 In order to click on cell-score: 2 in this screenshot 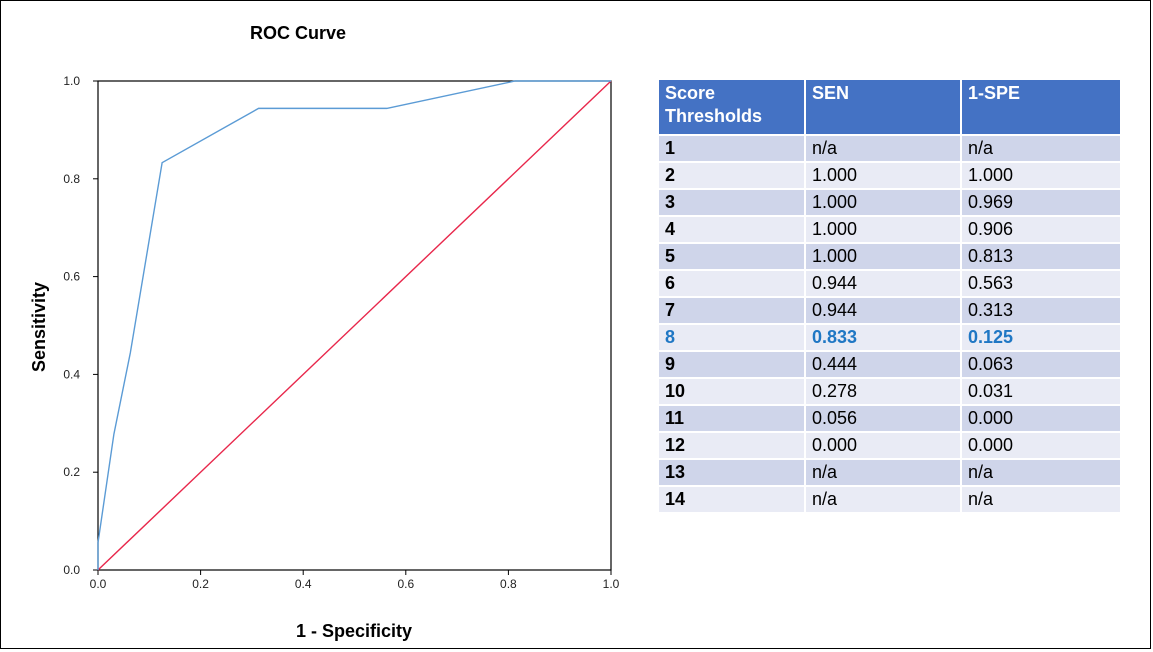, I will do `click(732, 176)`.